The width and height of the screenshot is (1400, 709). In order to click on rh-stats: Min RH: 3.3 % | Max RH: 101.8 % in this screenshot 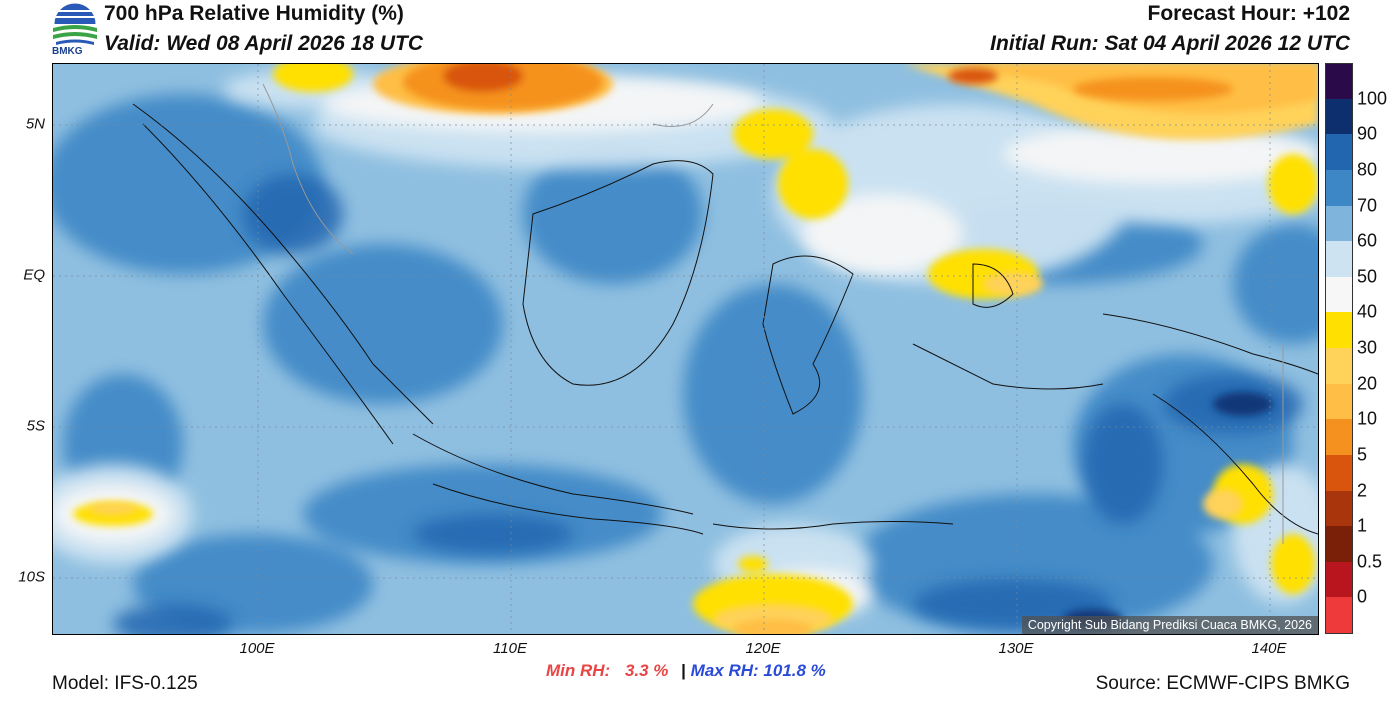, I will do `click(686, 671)`.